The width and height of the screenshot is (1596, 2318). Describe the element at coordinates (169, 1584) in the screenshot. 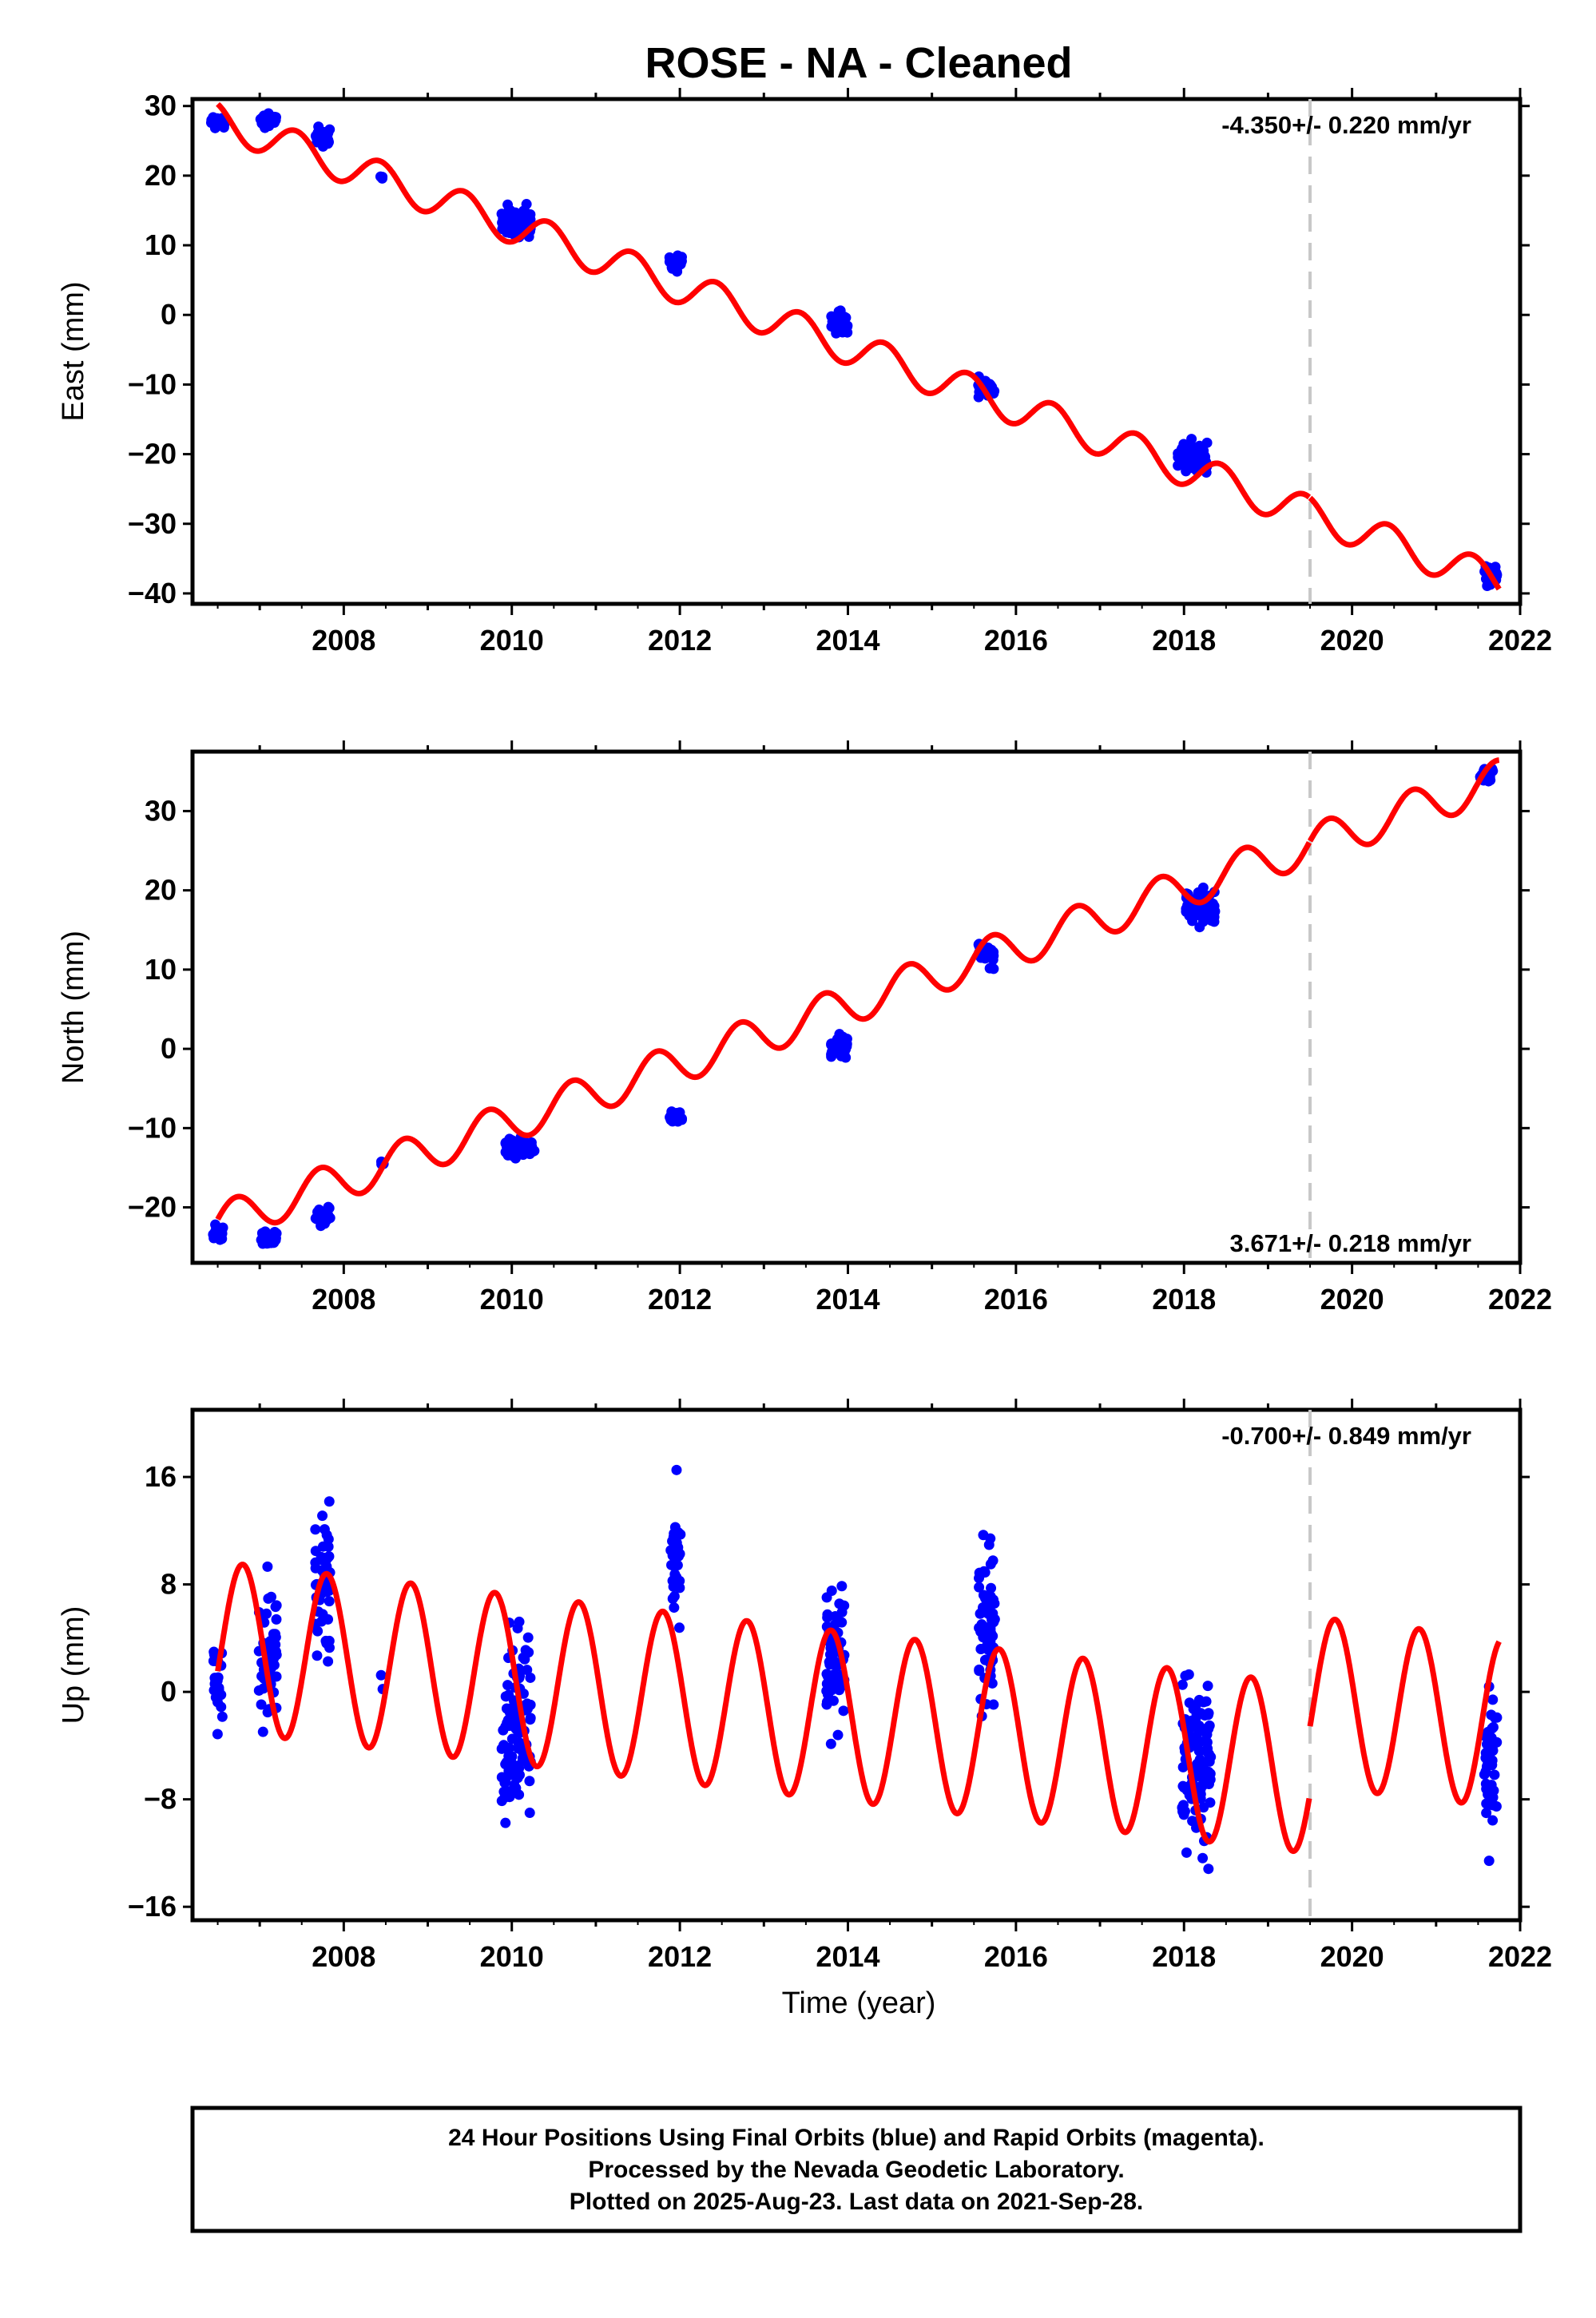

I see `up-ytick-label: 8` at that location.